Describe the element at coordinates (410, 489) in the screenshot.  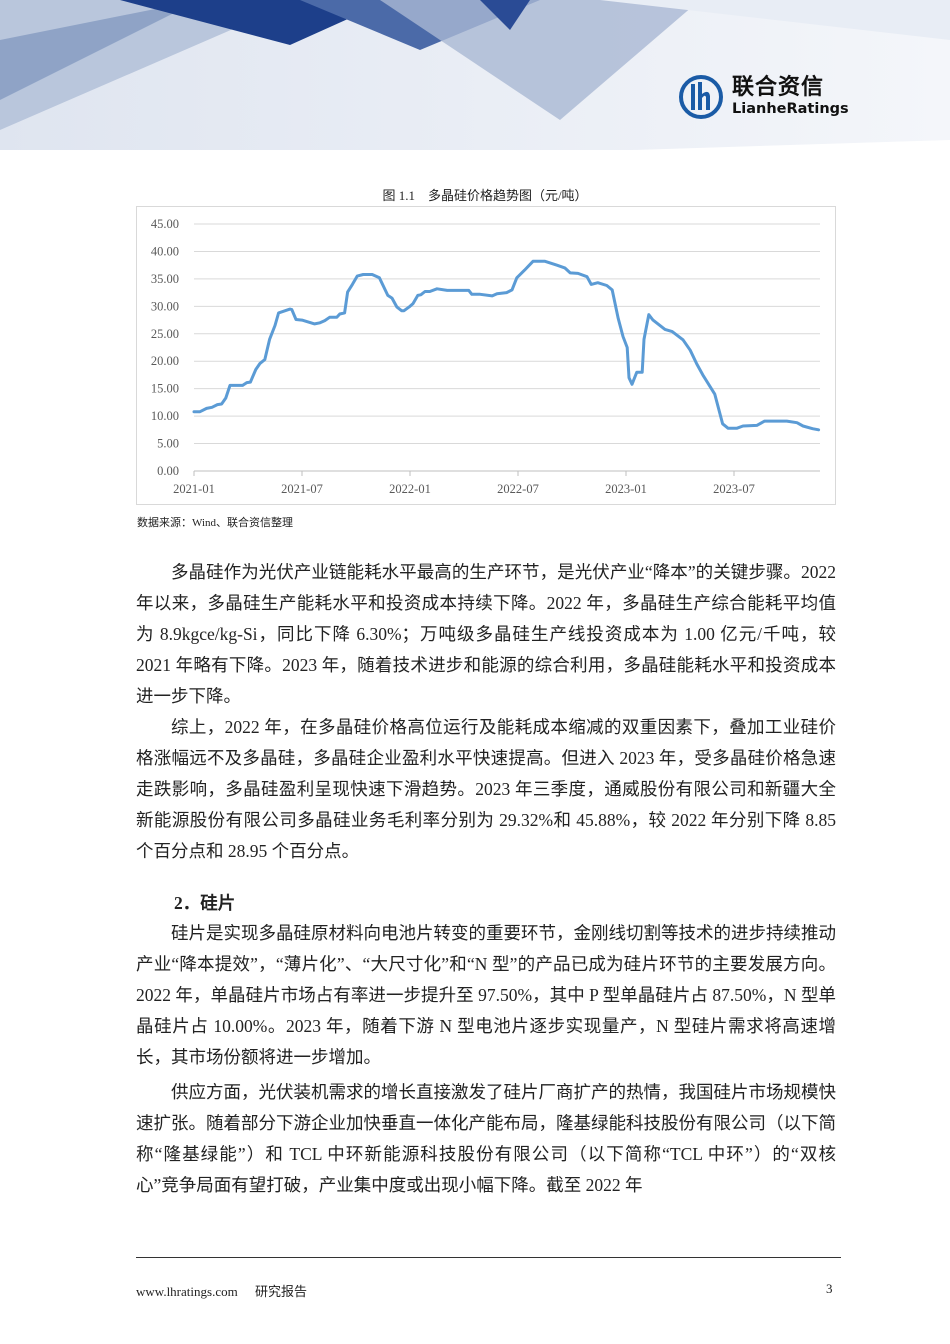
I see `x-tick-label: 2022-01` at that location.